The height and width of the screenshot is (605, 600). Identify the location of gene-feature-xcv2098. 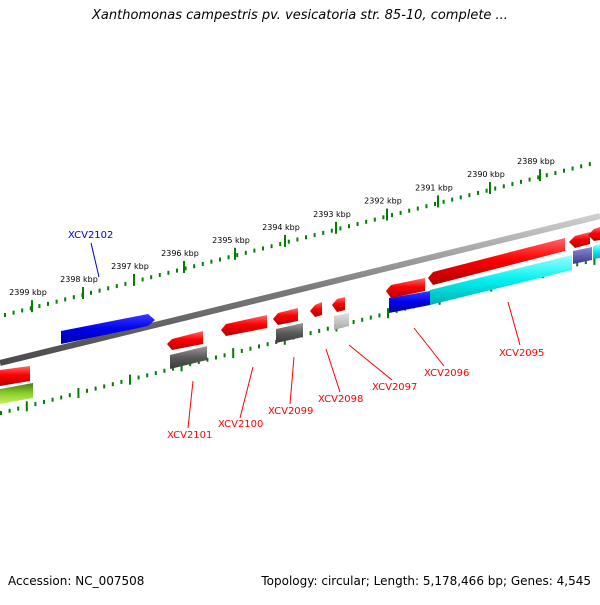
(316, 309).